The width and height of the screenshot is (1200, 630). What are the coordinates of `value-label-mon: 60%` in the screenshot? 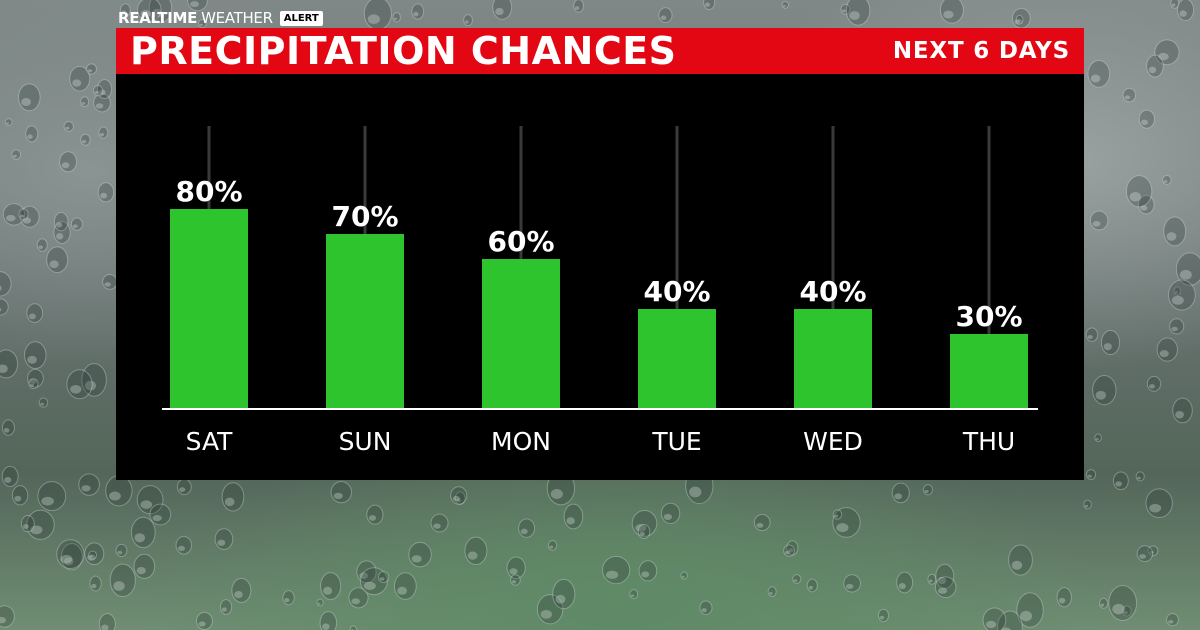 It's located at (520, 241).